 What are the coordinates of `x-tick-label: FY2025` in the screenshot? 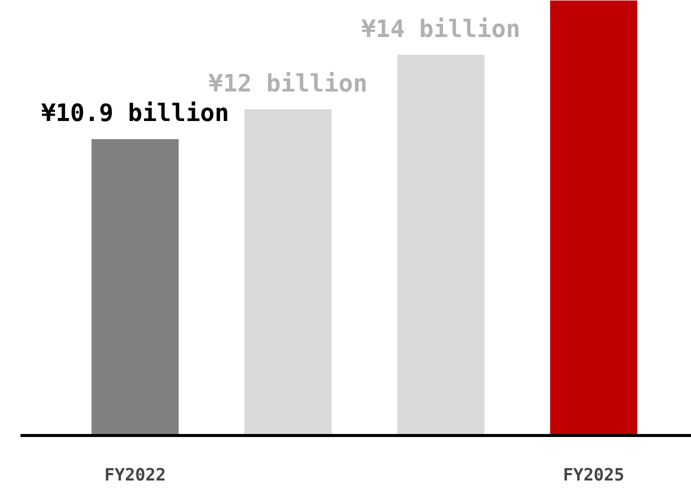 It's located at (593, 476).